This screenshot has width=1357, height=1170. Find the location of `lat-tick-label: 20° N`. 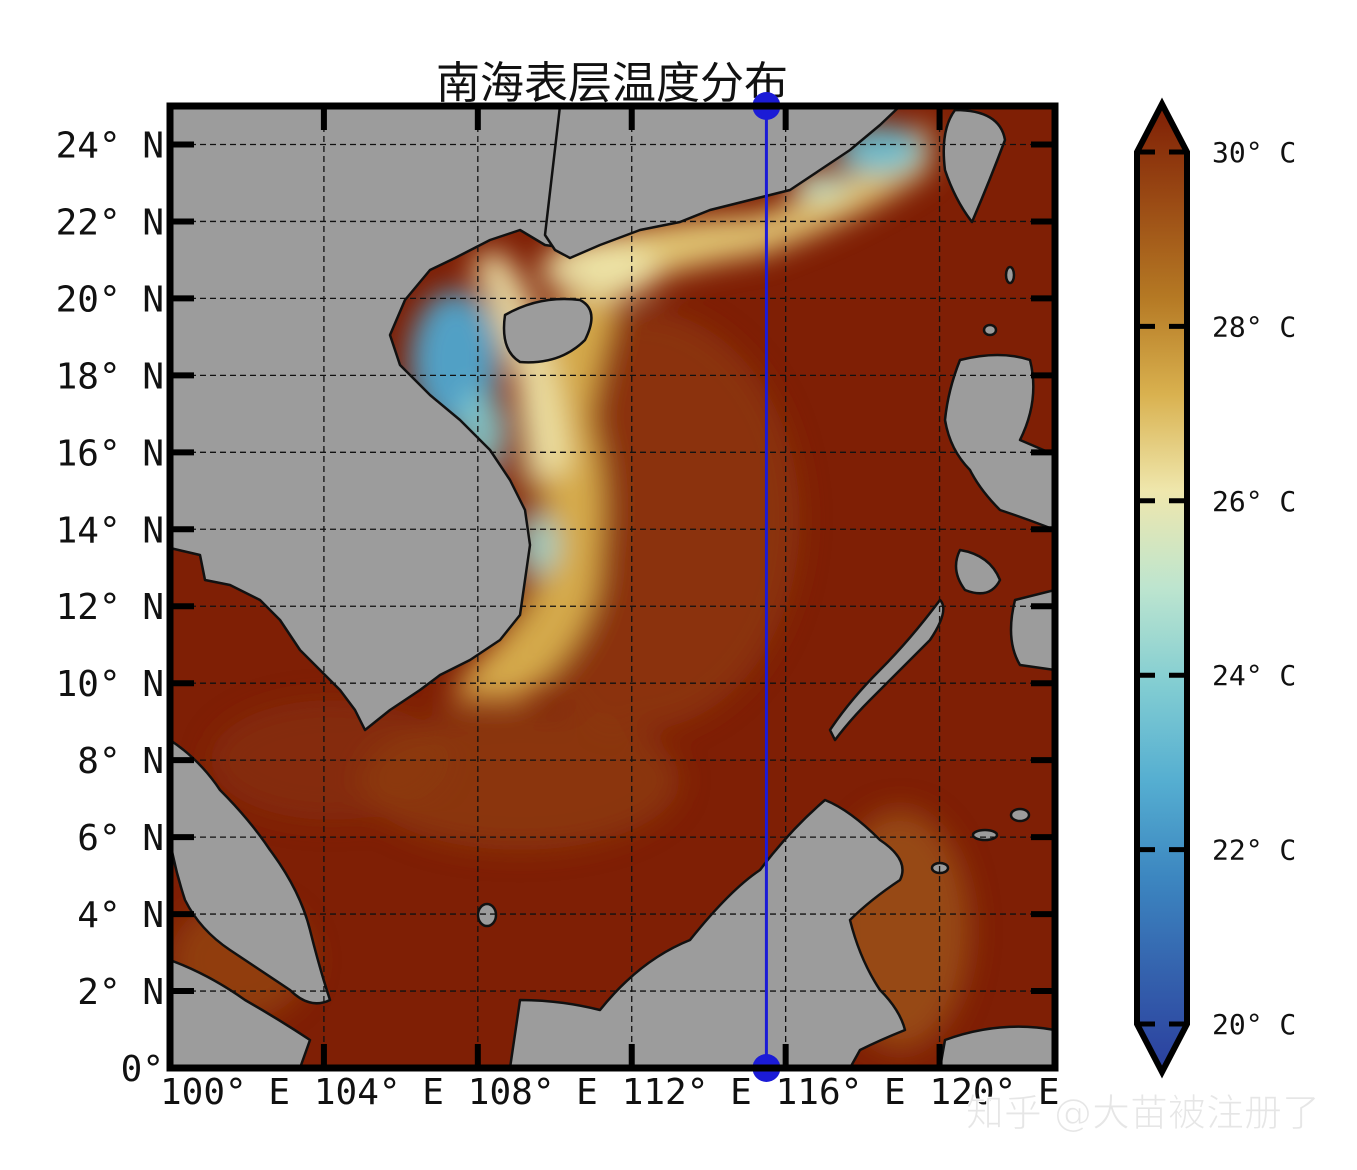

lat-tick-label: 20° N is located at coordinates (110, 299).